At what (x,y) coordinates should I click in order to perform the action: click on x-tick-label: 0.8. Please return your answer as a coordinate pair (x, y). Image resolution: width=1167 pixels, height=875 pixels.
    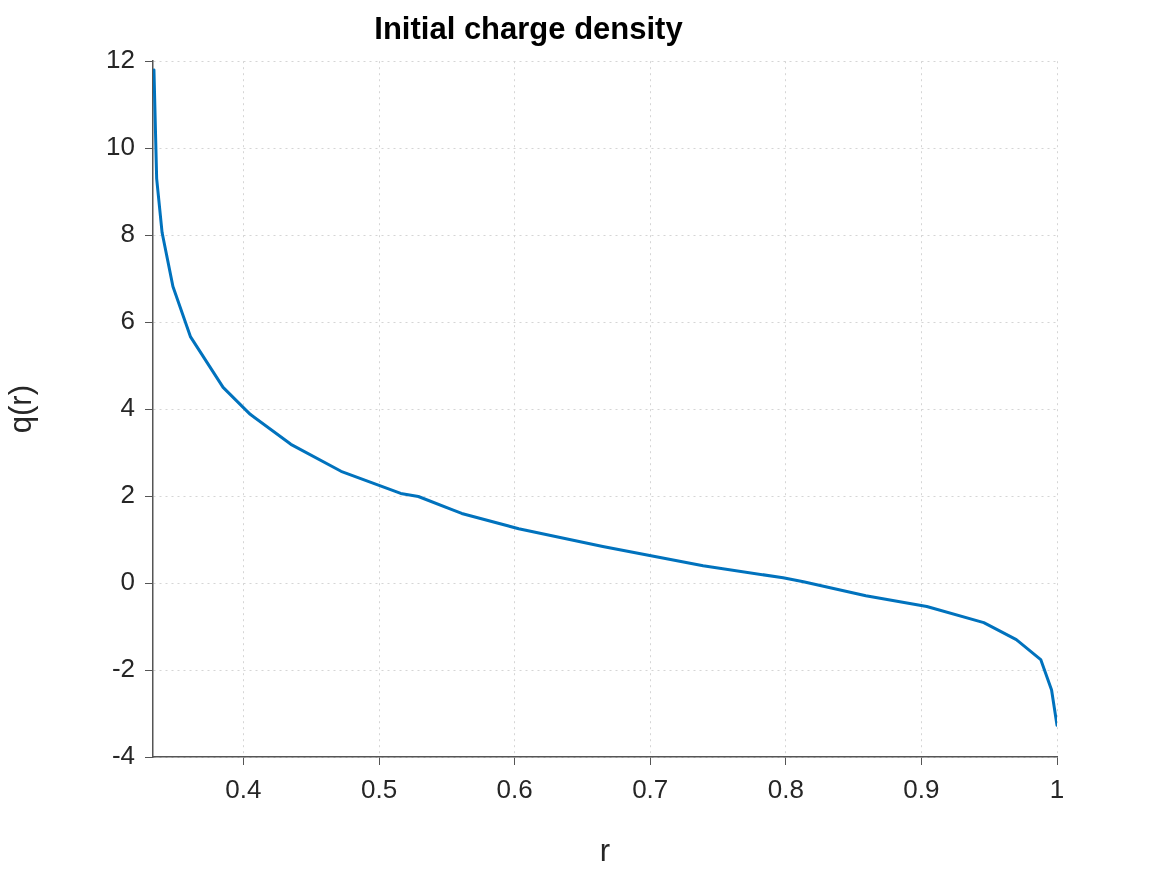
    Looking at the image, I should click on (785, 788).